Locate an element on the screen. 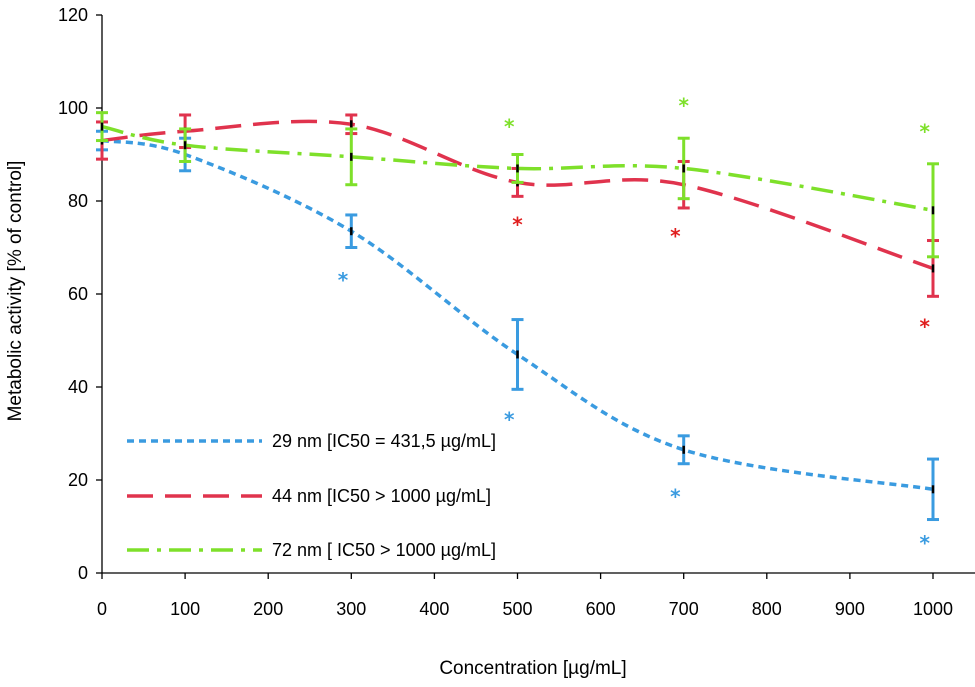 The height and width of the screenshot is (687, 975). legend-label: 72 nm [ IC50 > 1000 µg/mL] is located at coordinates (384, 550).